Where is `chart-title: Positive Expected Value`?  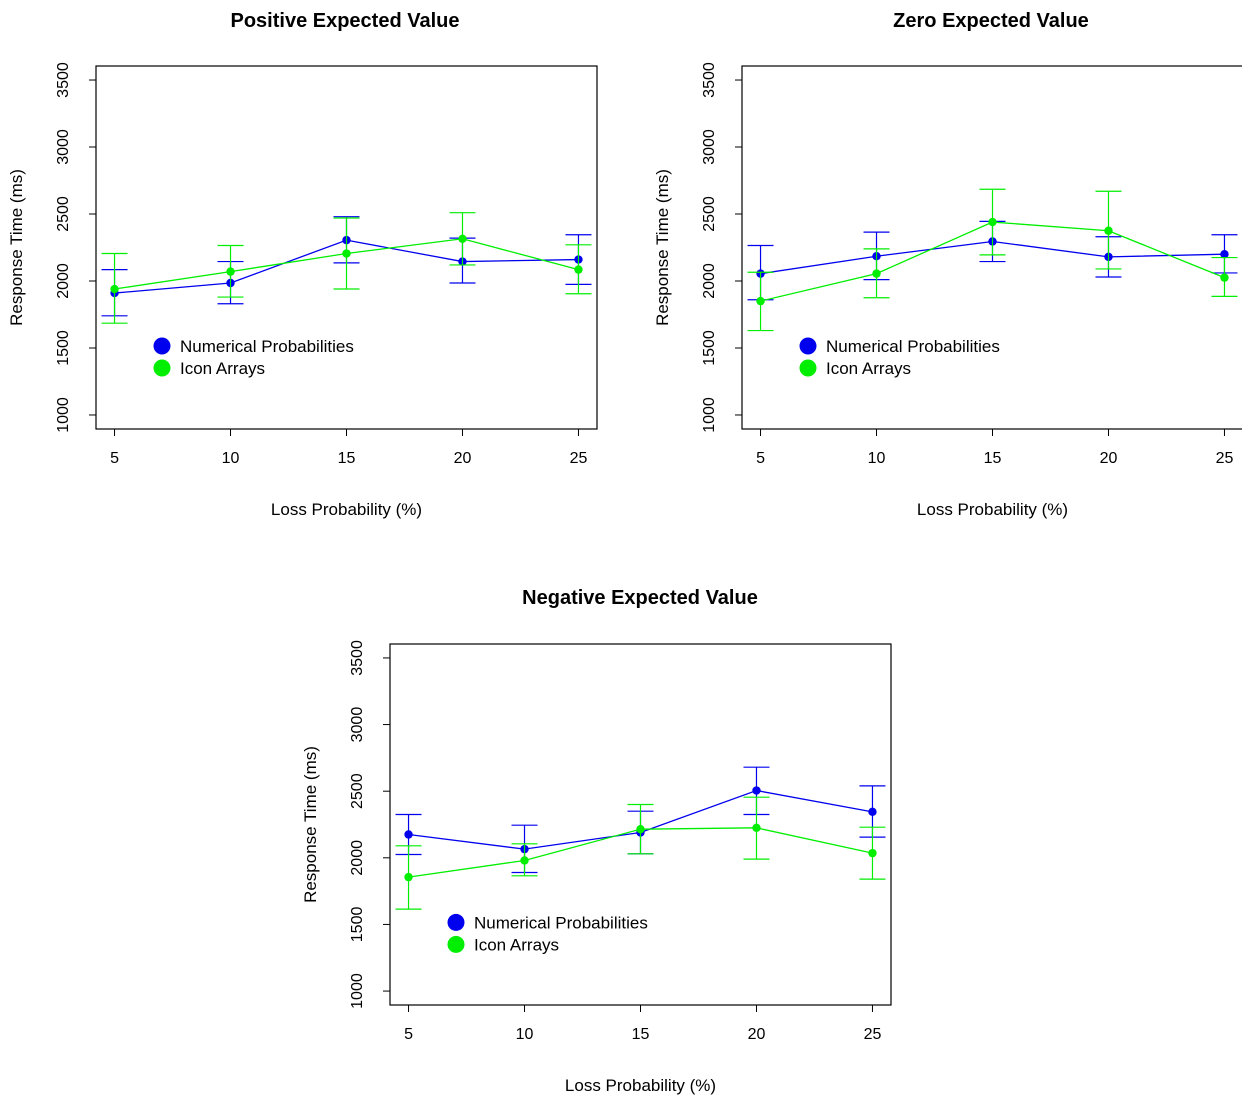 chart-title: Positive Expected Value is located at coordinates (345, 21).